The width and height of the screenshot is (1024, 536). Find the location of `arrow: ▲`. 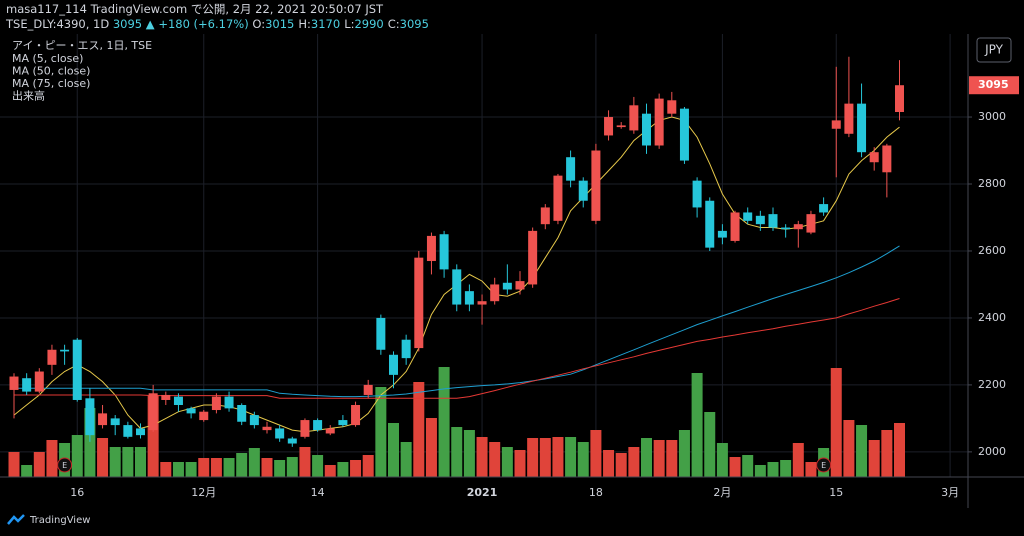

arrow: ▲ is located at coordinates (150, 24).